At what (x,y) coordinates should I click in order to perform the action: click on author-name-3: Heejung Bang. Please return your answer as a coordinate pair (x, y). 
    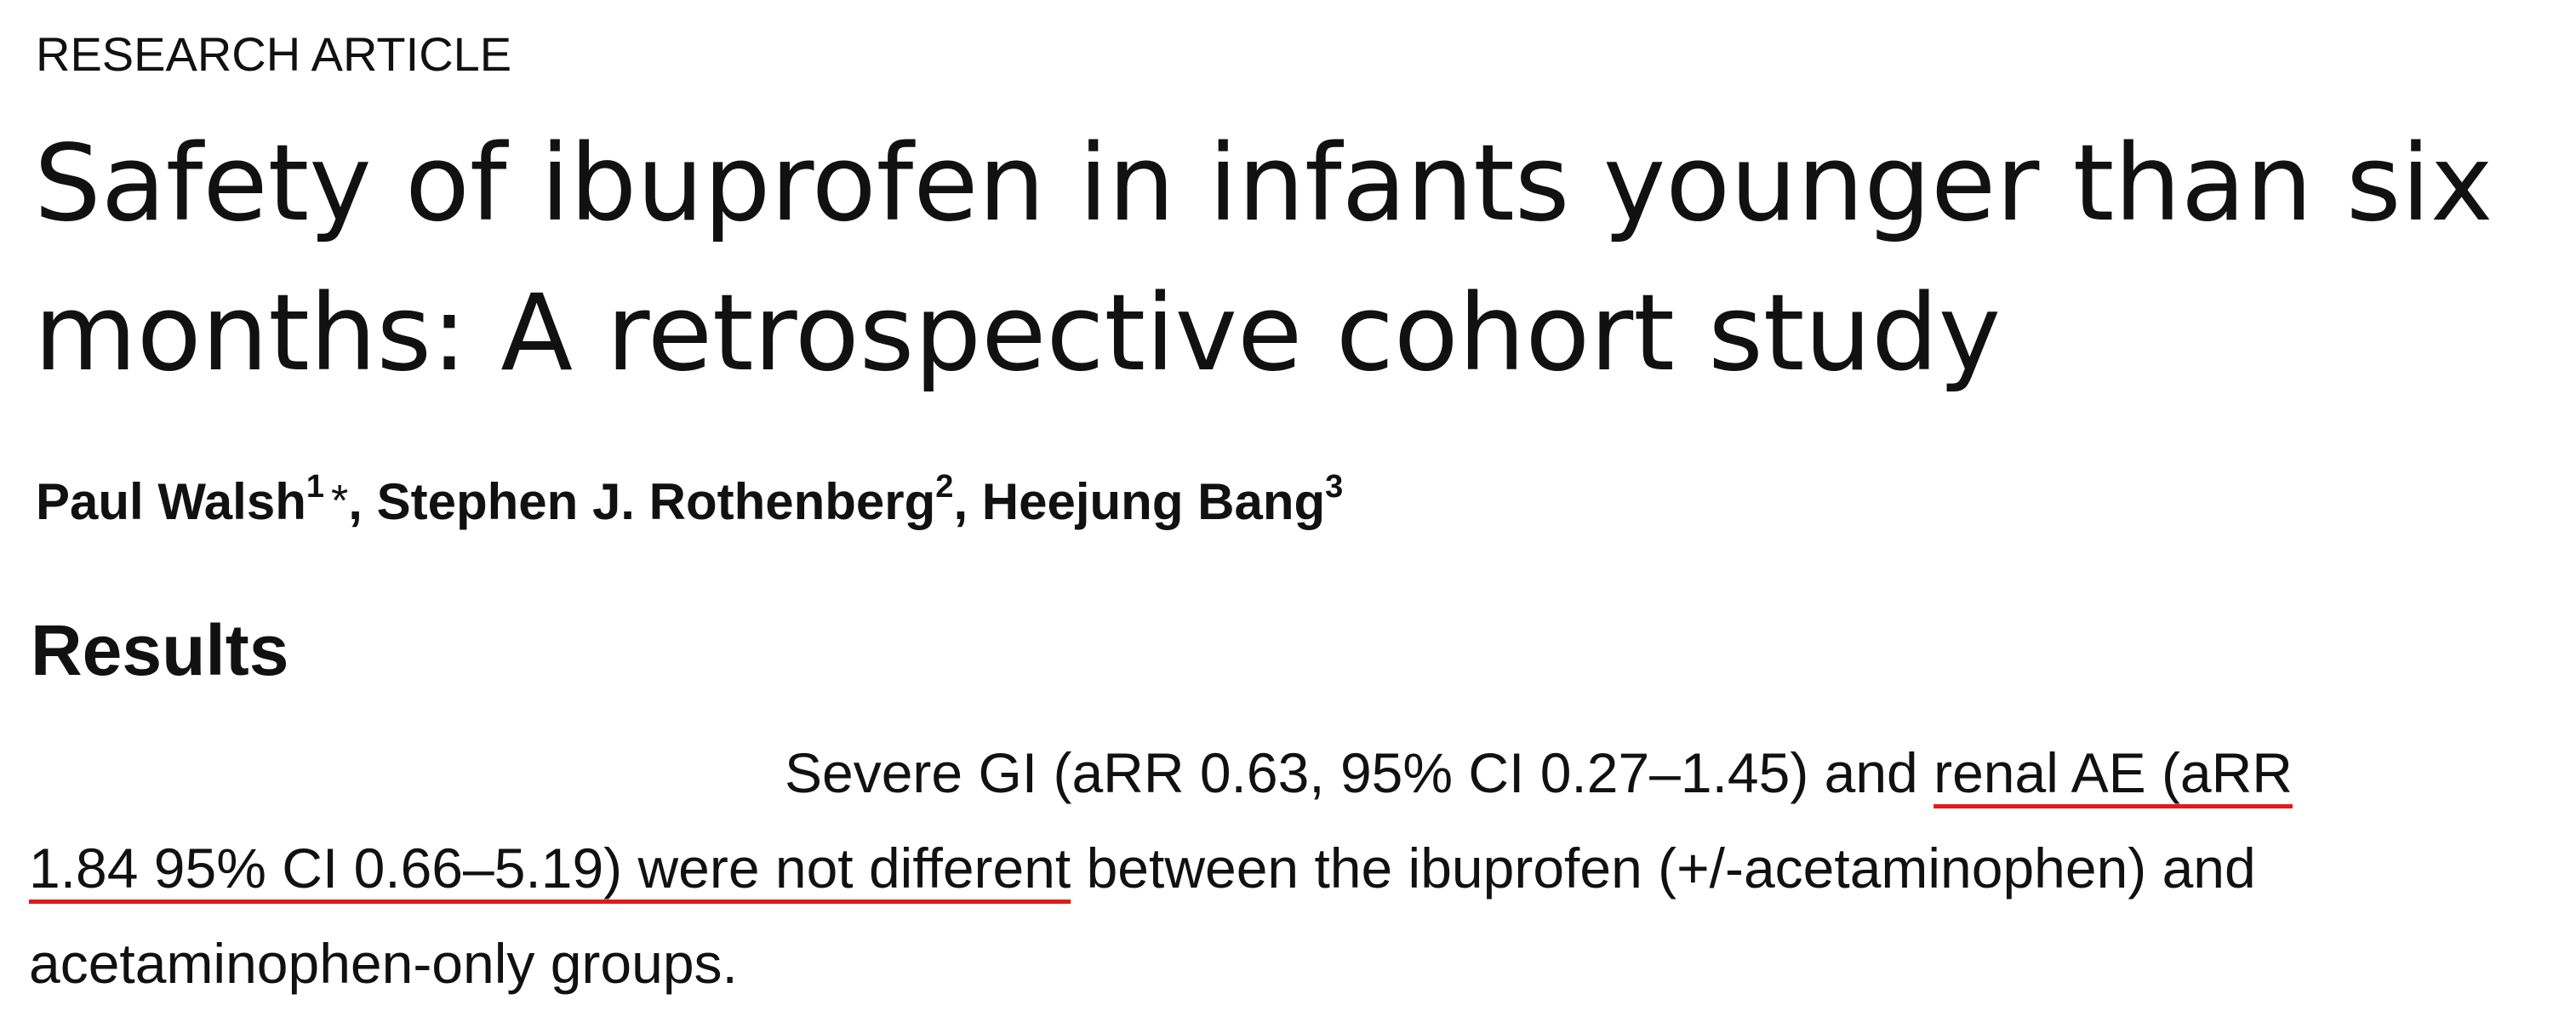
    Looking at the image, I should click on (1153, 501).